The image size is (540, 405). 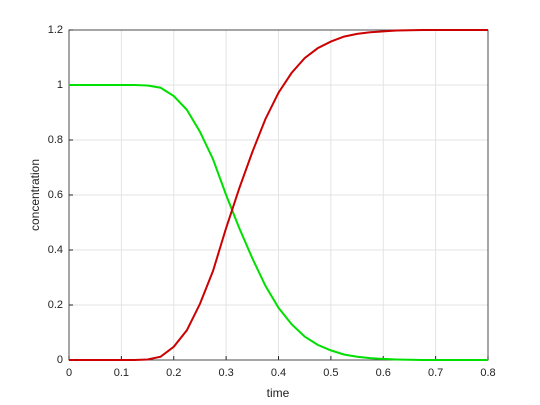 What do you see at coordinates (60, 360) in the screenshot?
I see `y-tick-label: 0` at bounding box center [60, 360].